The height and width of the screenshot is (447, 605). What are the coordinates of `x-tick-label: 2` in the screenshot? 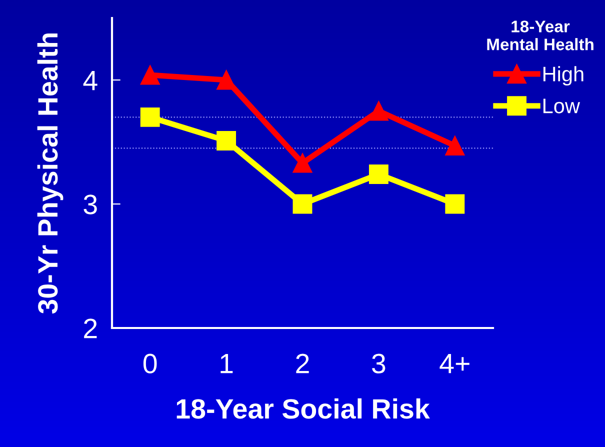 It's located at (302, 364).